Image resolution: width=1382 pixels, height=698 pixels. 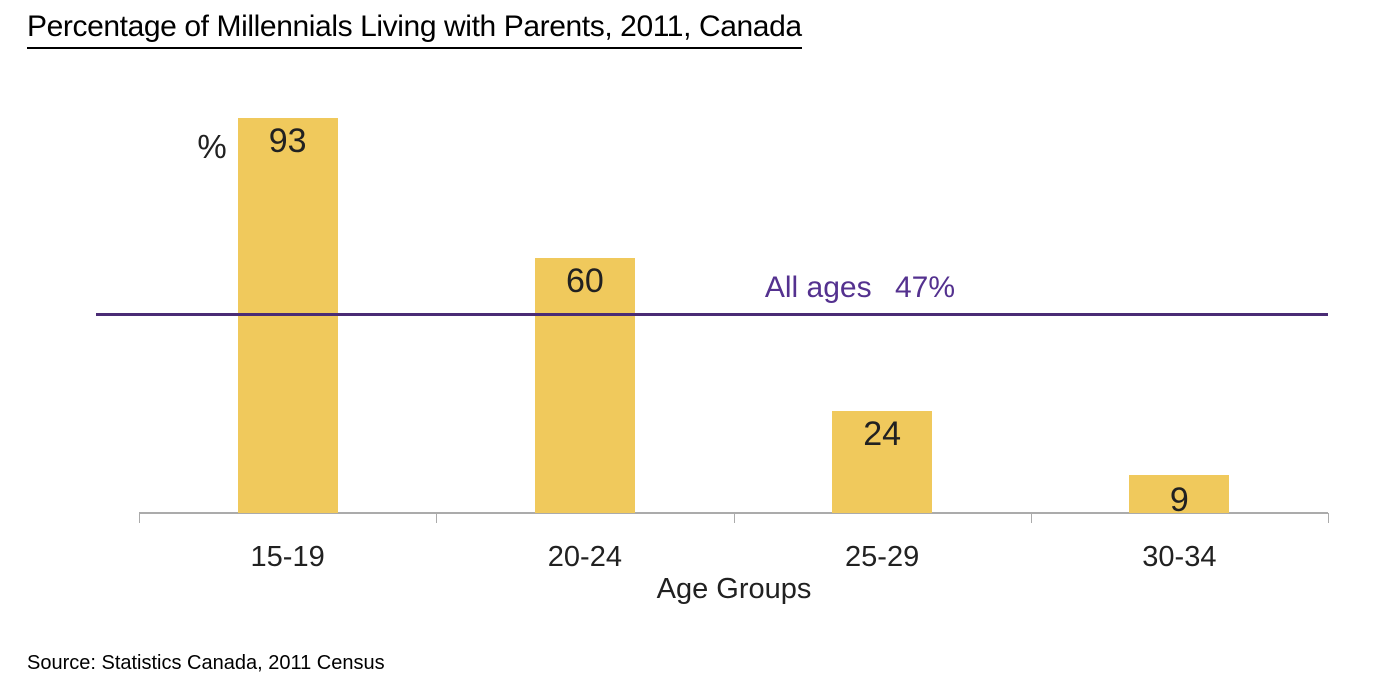 I want to click on x-axis-title: Age Groups, so click(x=734, y=589).